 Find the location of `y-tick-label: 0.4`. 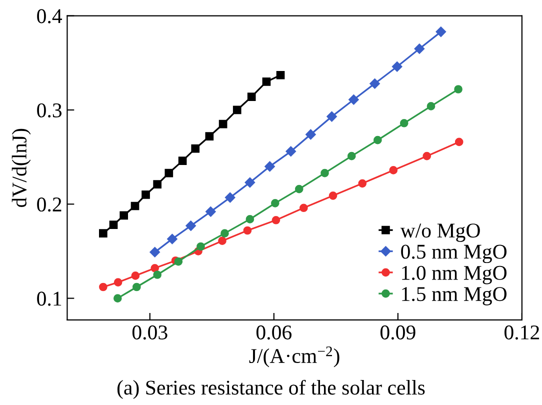

y-tick-label: 0.4 is located at coordinates (49, 16).